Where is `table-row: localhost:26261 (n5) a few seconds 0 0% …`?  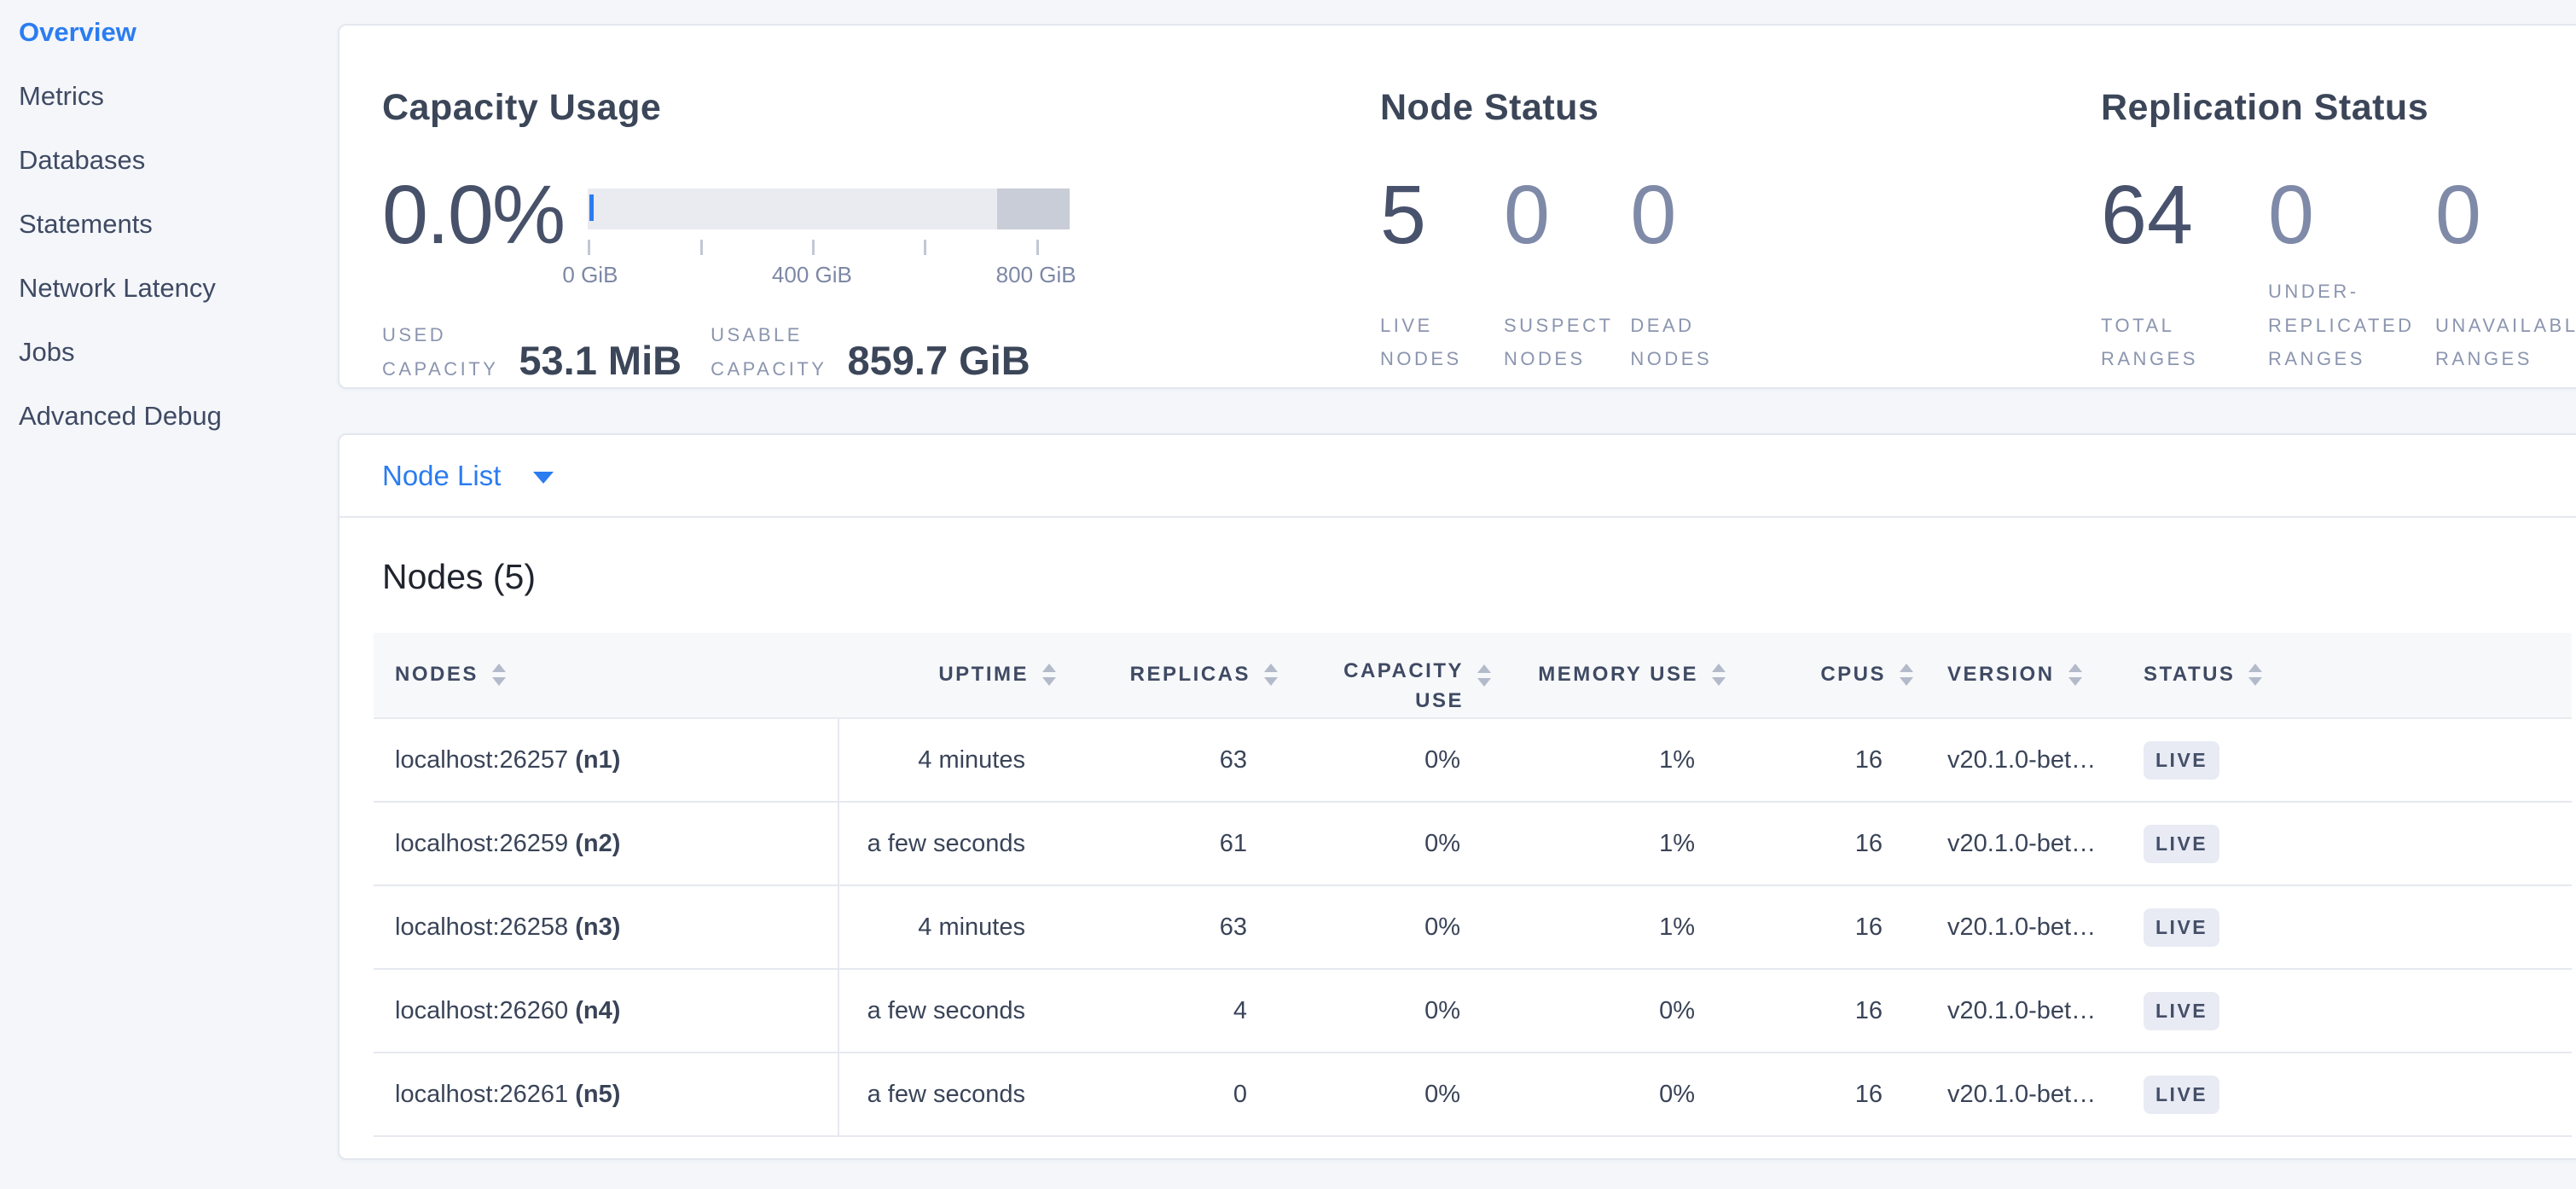
table-row: localhost:26261 (n5) a few seconds 0 0% … is located at coordinates (1473, 1095).